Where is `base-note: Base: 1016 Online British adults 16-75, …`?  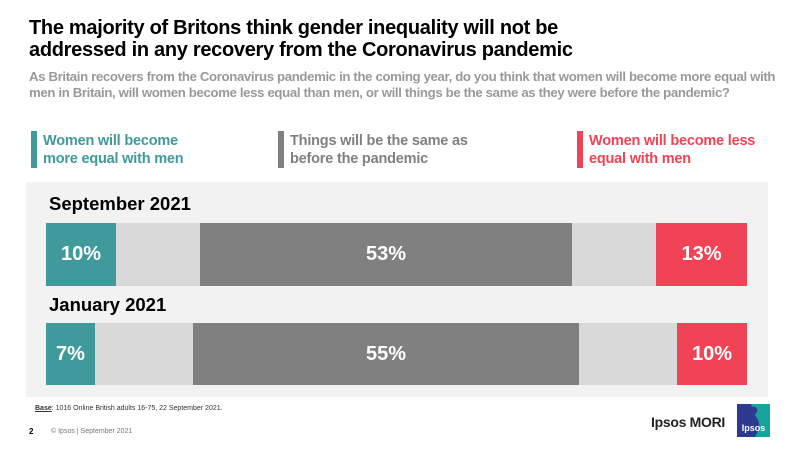 base-note: Base: 1016 Online British adults 16-75, … is located at coordinates (129, 408).